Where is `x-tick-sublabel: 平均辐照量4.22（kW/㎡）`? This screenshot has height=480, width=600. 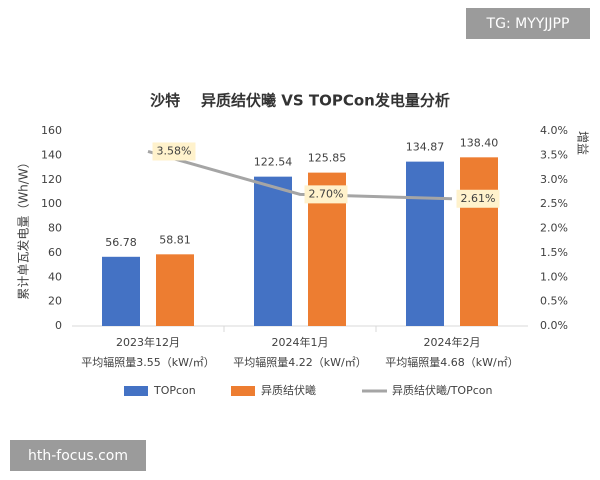
x-tick-sublabel: 平均辐照量4.22（kW/㎡） is located at coordinates (299, 362).